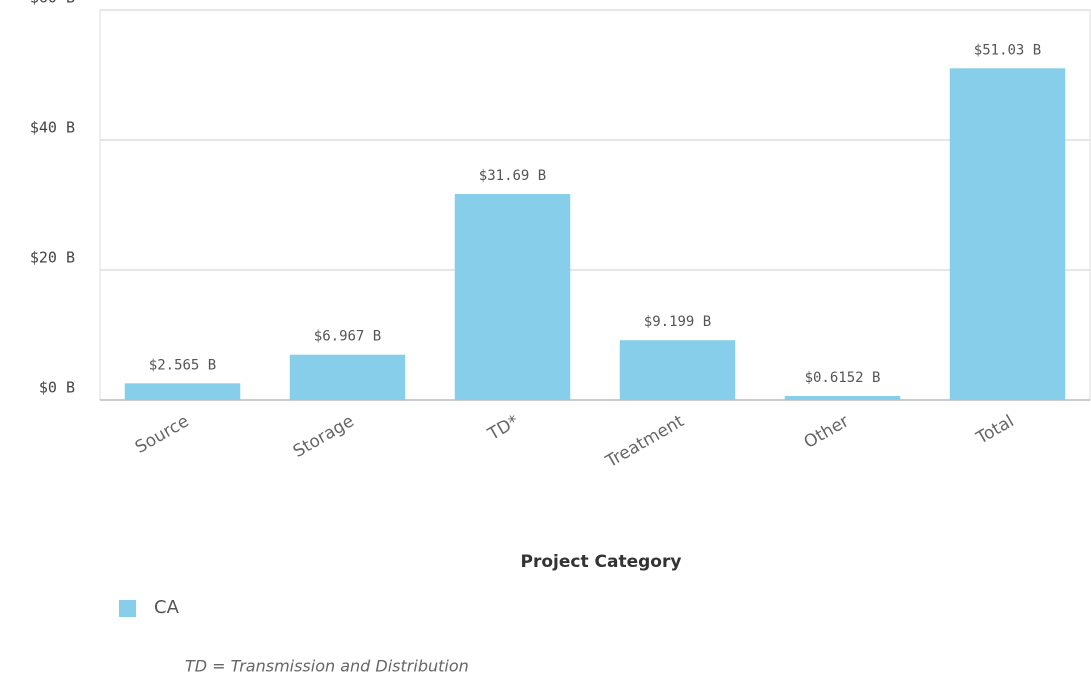 This screenshot has height=677, width=1091. What do you see at coordinates (52, 258) in the screenshot?
I see `y-tick-label: $20 B` at bounding box center [52, 258].